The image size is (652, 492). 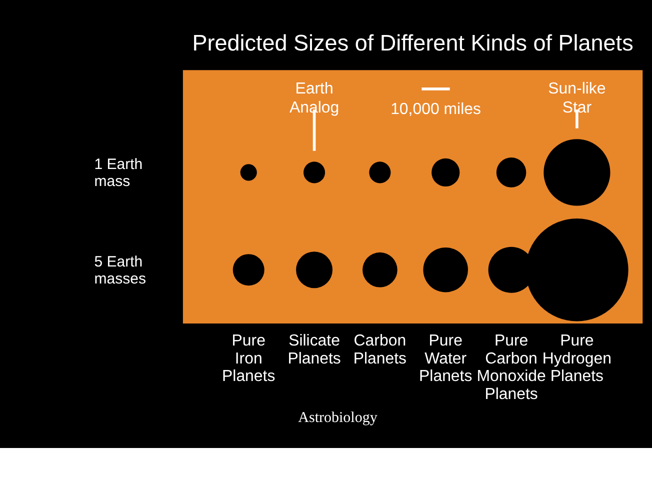 I want to click on x-tick-label: Pure Water Planets, so click(x=445, y=359).